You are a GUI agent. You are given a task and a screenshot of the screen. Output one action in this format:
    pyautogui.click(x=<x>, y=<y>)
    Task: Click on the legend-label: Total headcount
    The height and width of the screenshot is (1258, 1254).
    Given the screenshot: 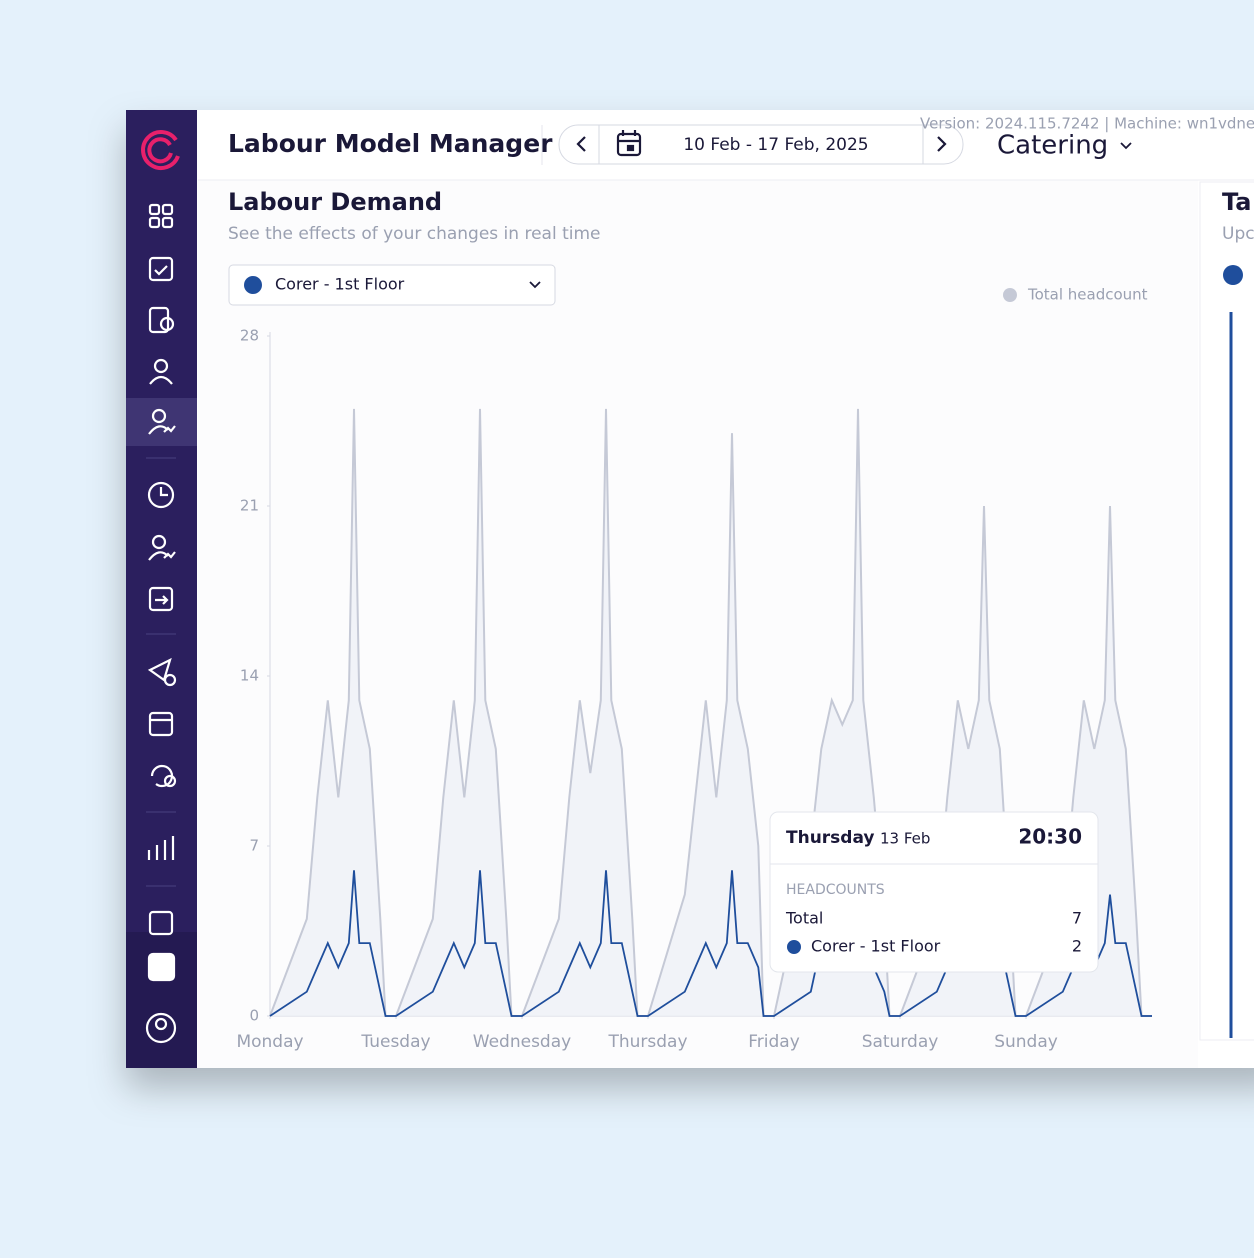 What is the action you would take?
    pyautogui.click(x=1087, y=295)
    